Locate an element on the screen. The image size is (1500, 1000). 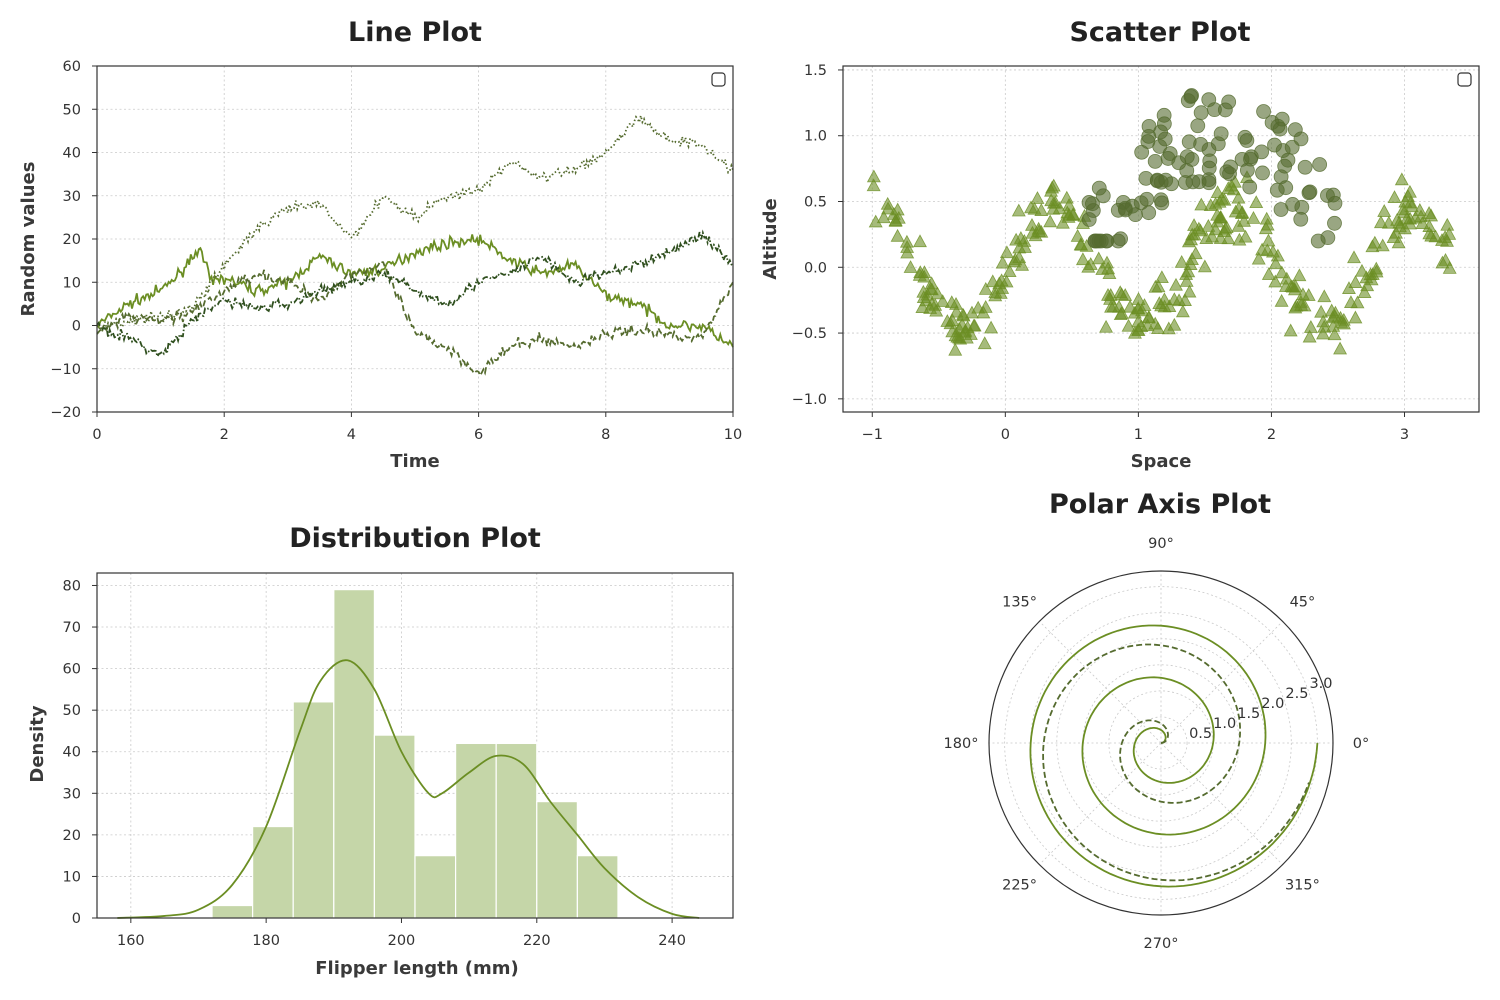
scatter-y-tick-label: 0.5 is located at coordinates (815, 203).